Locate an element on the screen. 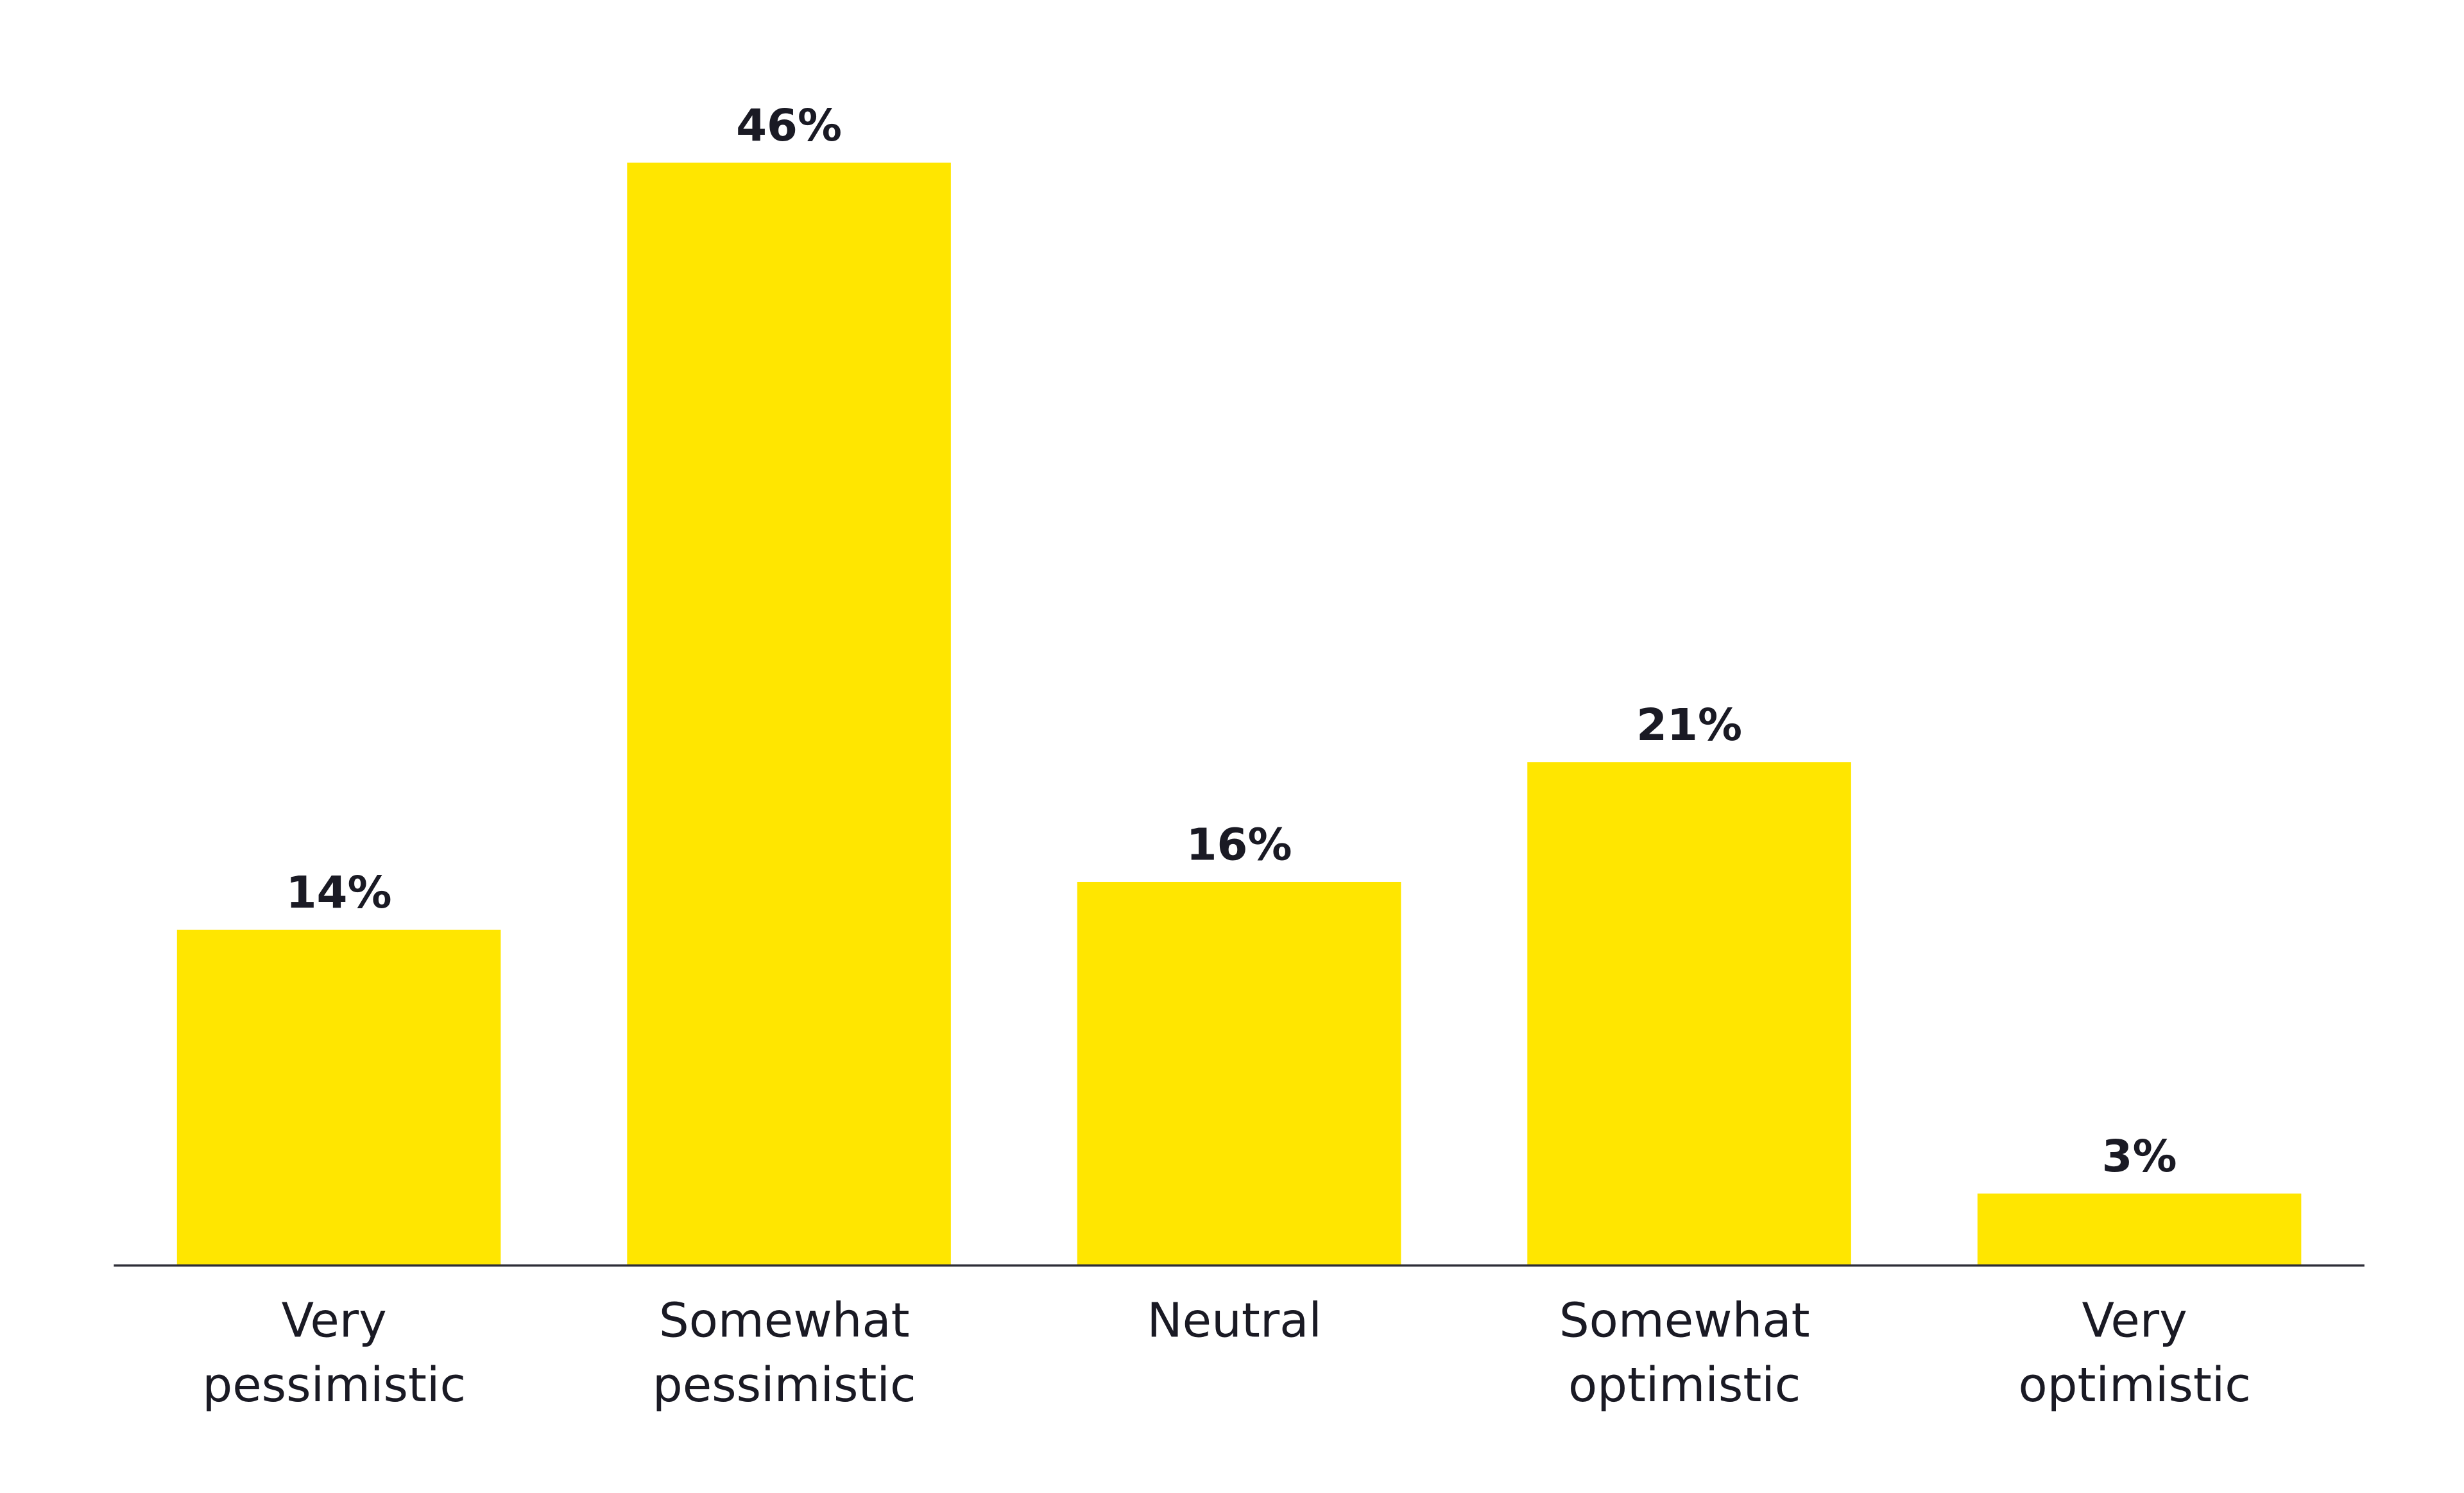 The image size is (2464, 1493). data-label: 14% is located at coordinates (339, 893).